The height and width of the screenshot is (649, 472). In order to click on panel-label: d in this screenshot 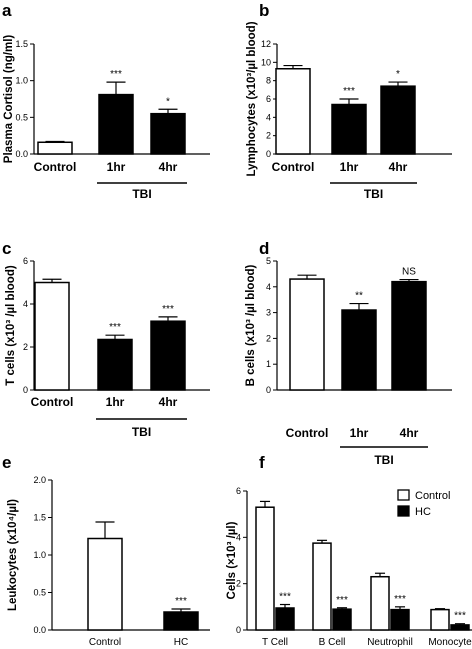, I will do `click(264, 248)`.